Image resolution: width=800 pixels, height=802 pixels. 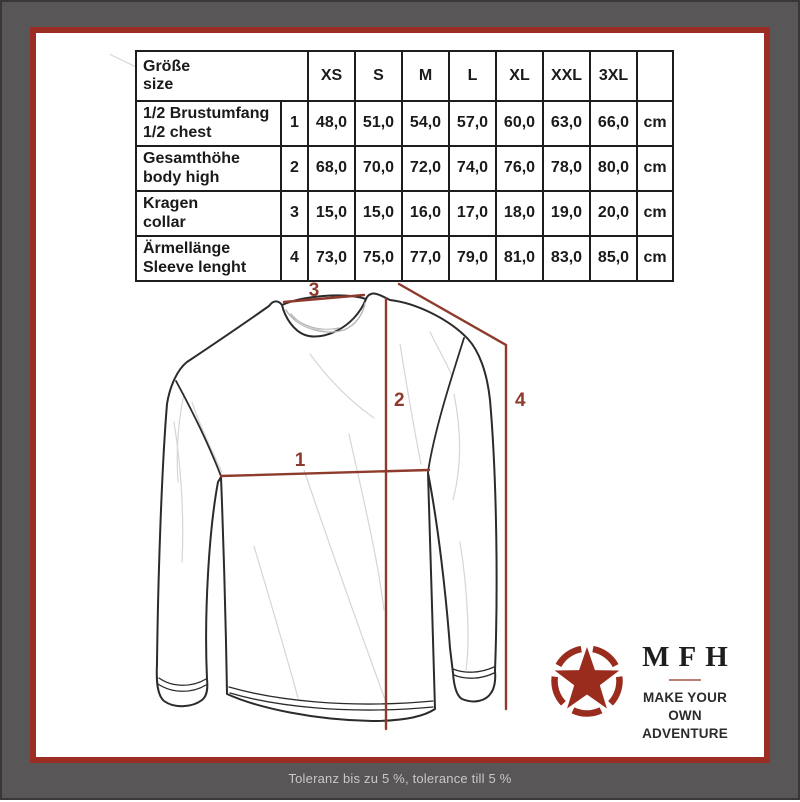 What do you see at coordinates (566, 123) in the screenshot?
I see `value-cell: 63,0` at bounding box center [566, 123].